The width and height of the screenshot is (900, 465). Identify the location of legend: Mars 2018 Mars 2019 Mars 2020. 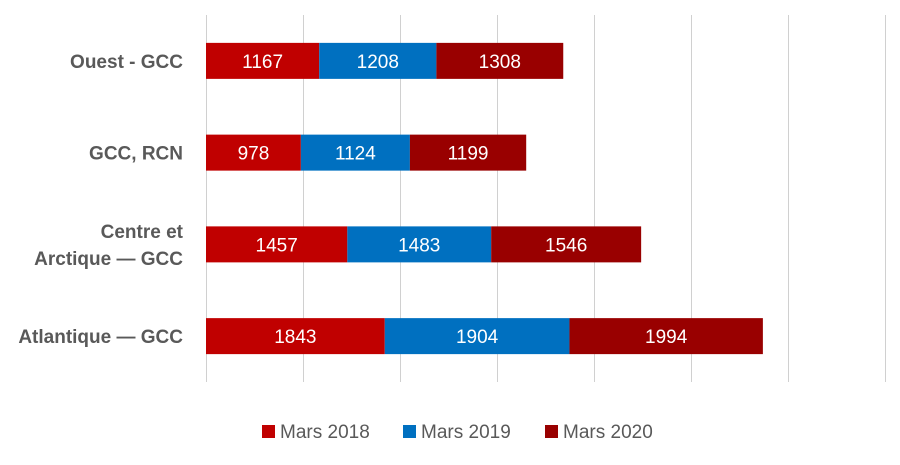
(457, 432).